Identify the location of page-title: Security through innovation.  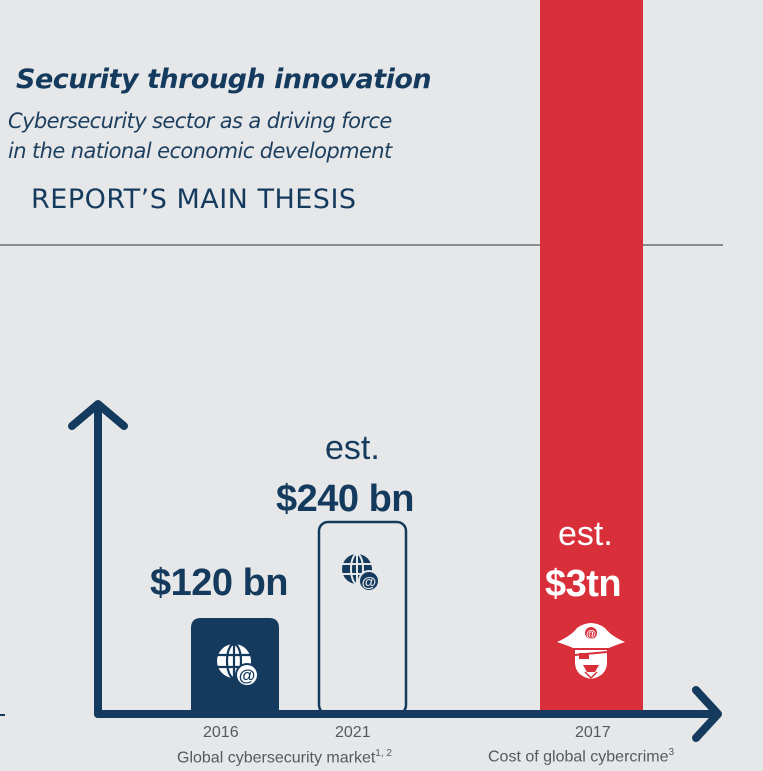
(224, 79).